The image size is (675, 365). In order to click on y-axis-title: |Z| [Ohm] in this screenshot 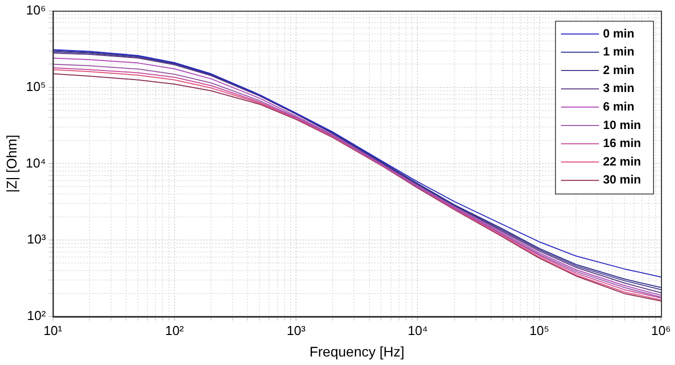, I will do `click(11, 163)`.